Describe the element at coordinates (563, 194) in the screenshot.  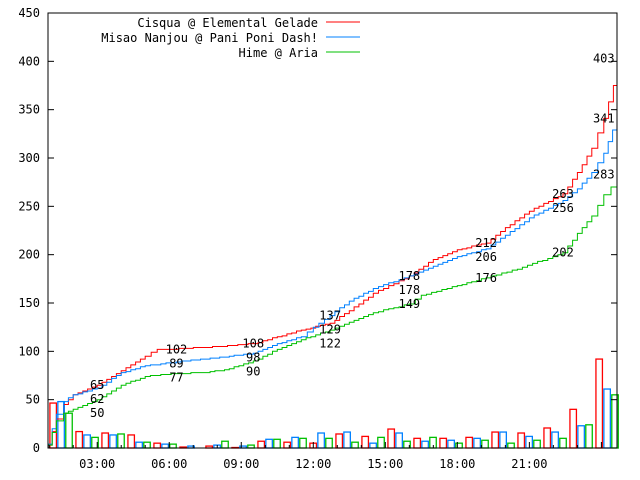
I see `data-label: 263` at that location.